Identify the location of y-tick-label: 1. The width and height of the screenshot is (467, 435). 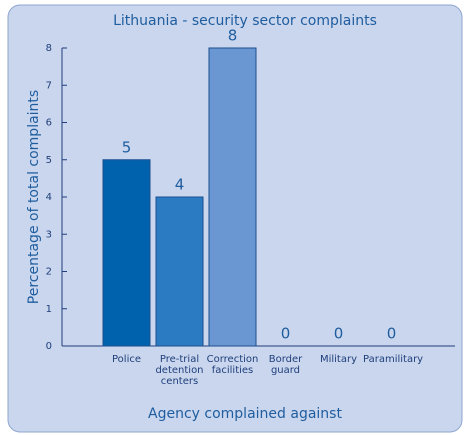
(49, 309).